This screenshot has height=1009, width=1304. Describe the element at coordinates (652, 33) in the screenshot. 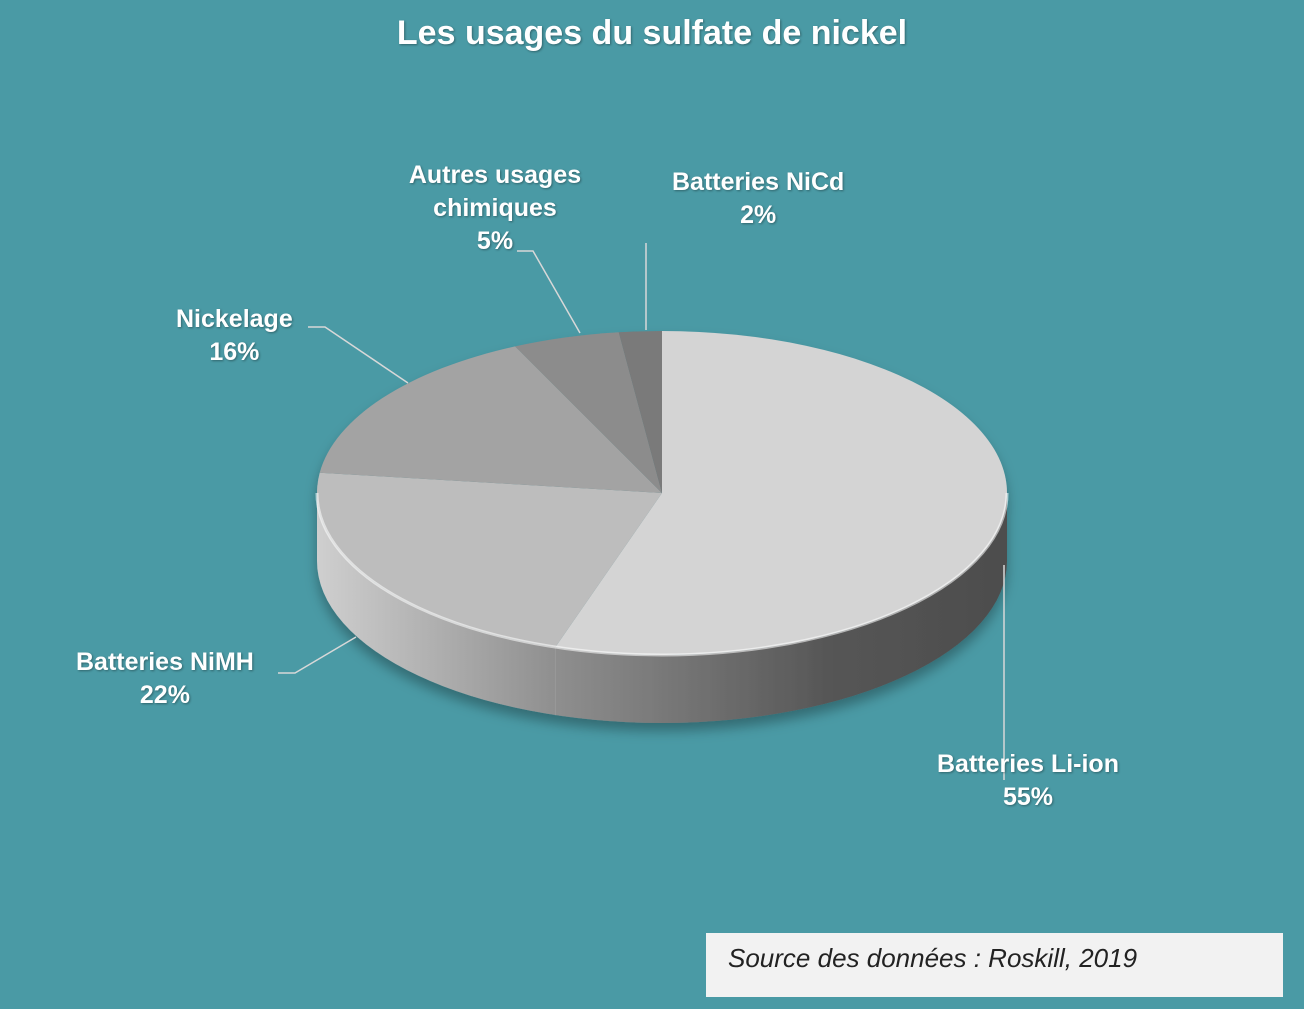

I see `chart-title: Les usages du sulfate de nickel` at that location.